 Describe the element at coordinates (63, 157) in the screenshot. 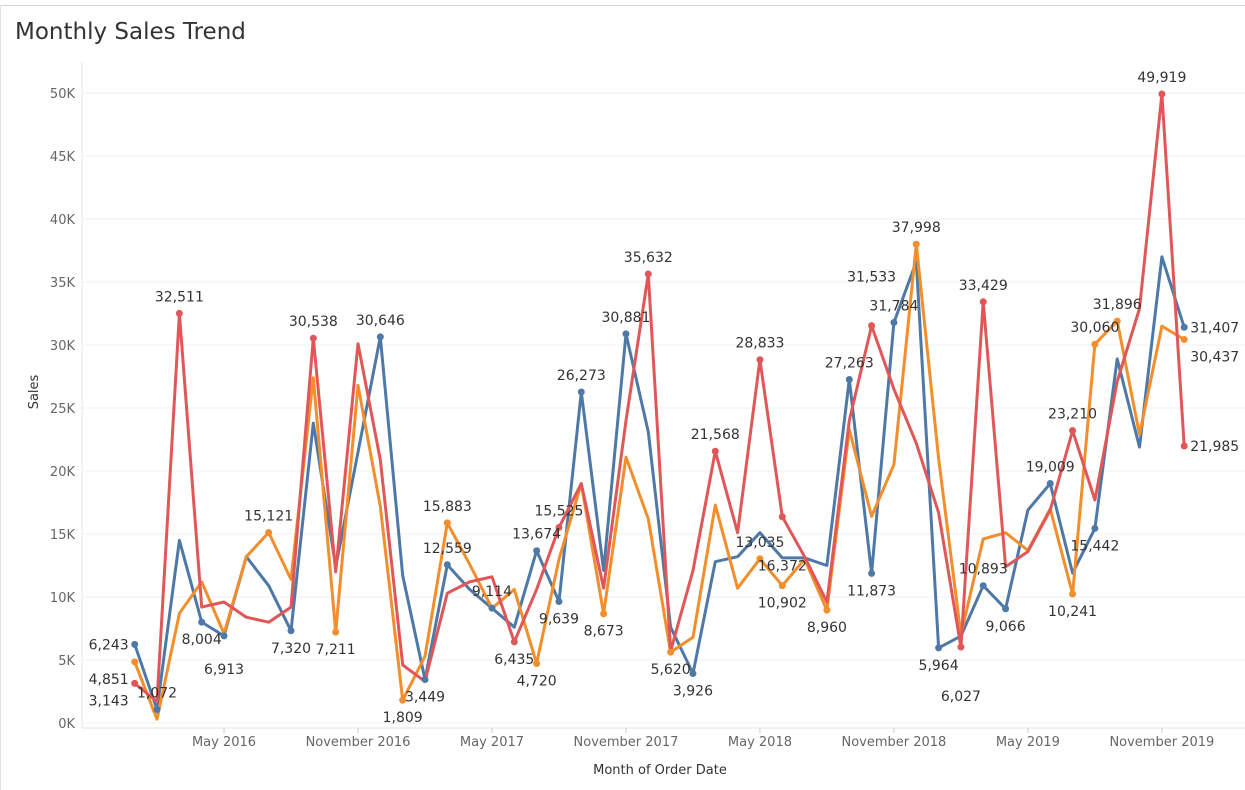

I see `y-tick-label: 45K` at that location.